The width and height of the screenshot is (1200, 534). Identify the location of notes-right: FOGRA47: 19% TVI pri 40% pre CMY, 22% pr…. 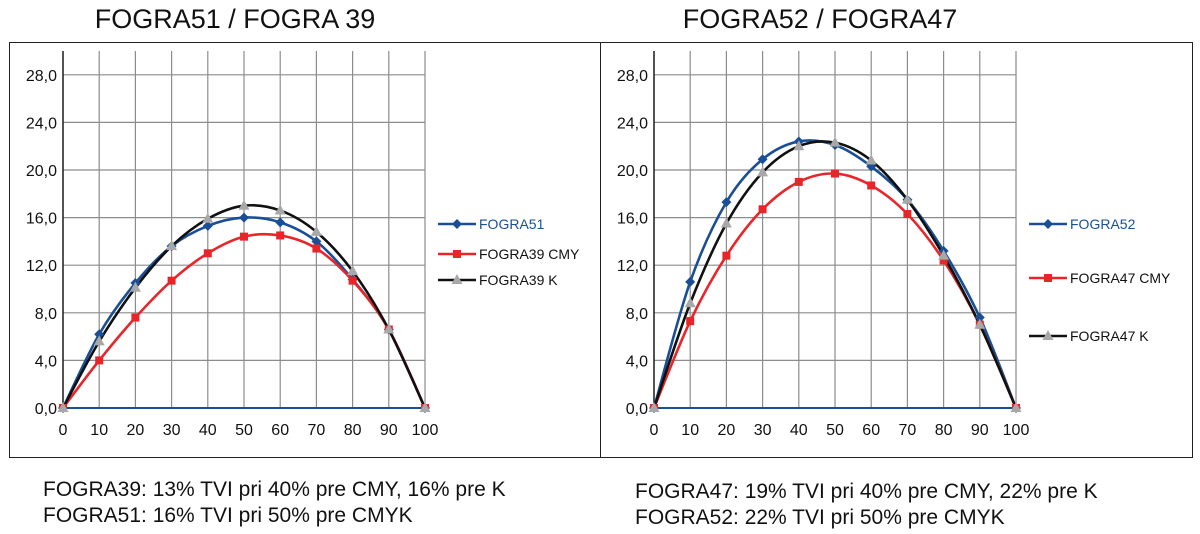
(866, 505).